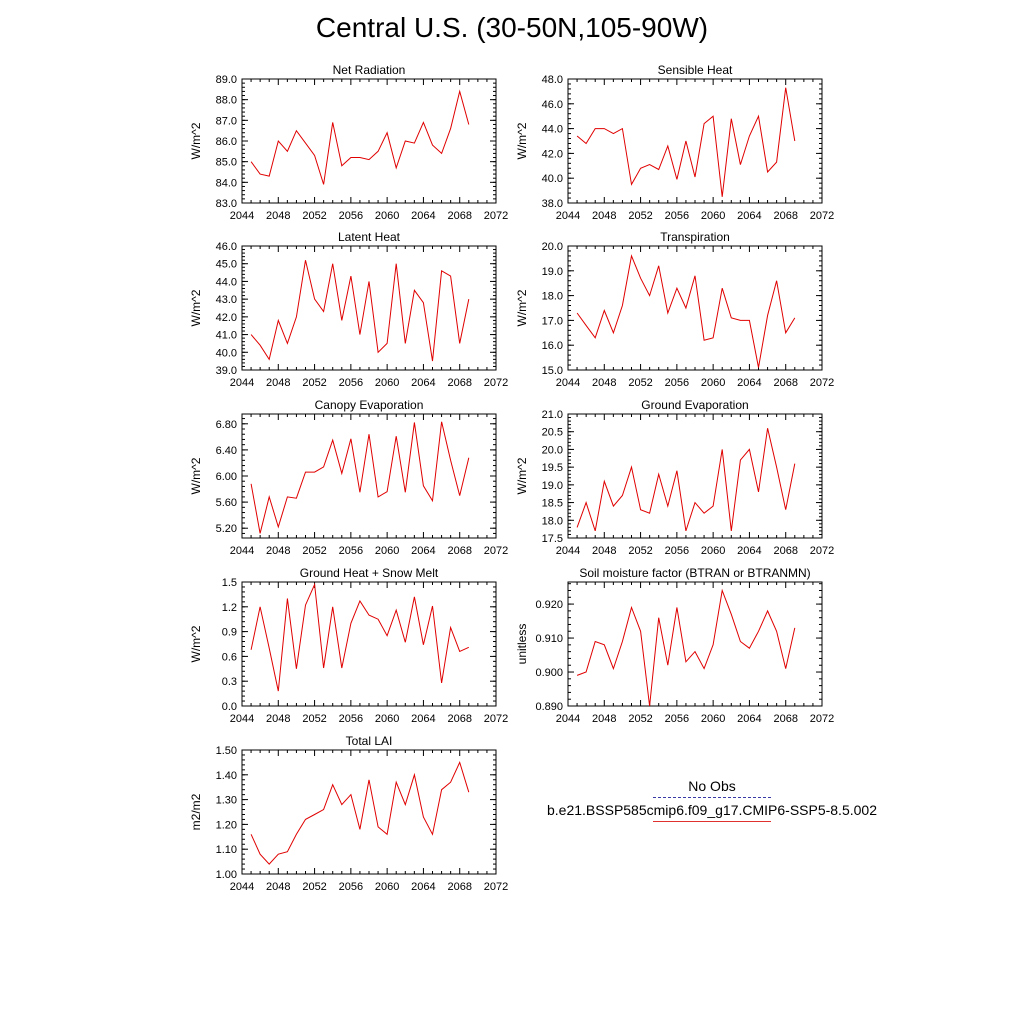 Image resolution: width=1024 pixels, height=1024 pixels. Describe the element at coordinates (226, 101) in the screenshot. I see `y-tick-label: 88.0` at that location.